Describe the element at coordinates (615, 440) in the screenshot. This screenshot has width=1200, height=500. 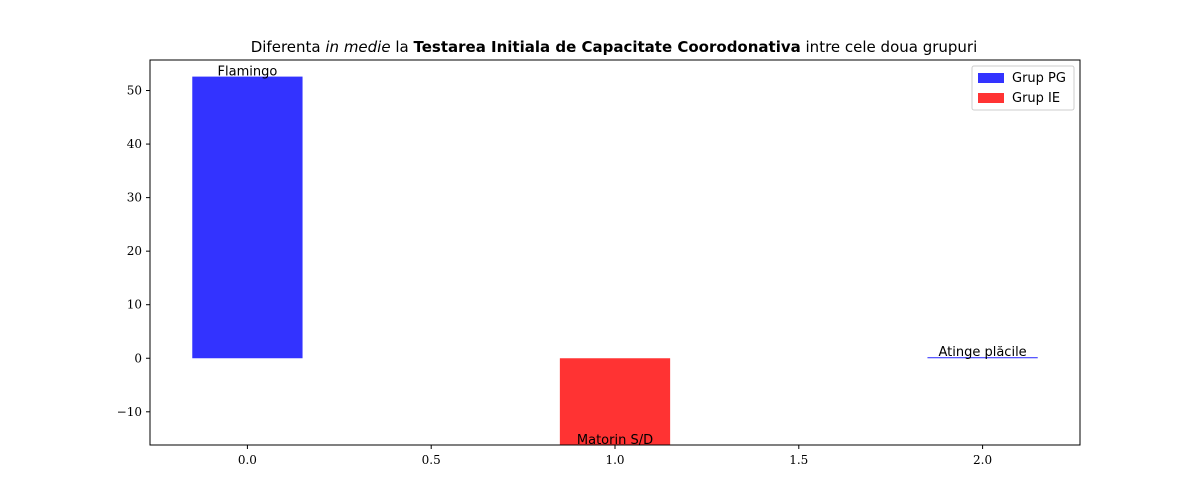
I see `bar-label-1: Matorin S/D` at that location.